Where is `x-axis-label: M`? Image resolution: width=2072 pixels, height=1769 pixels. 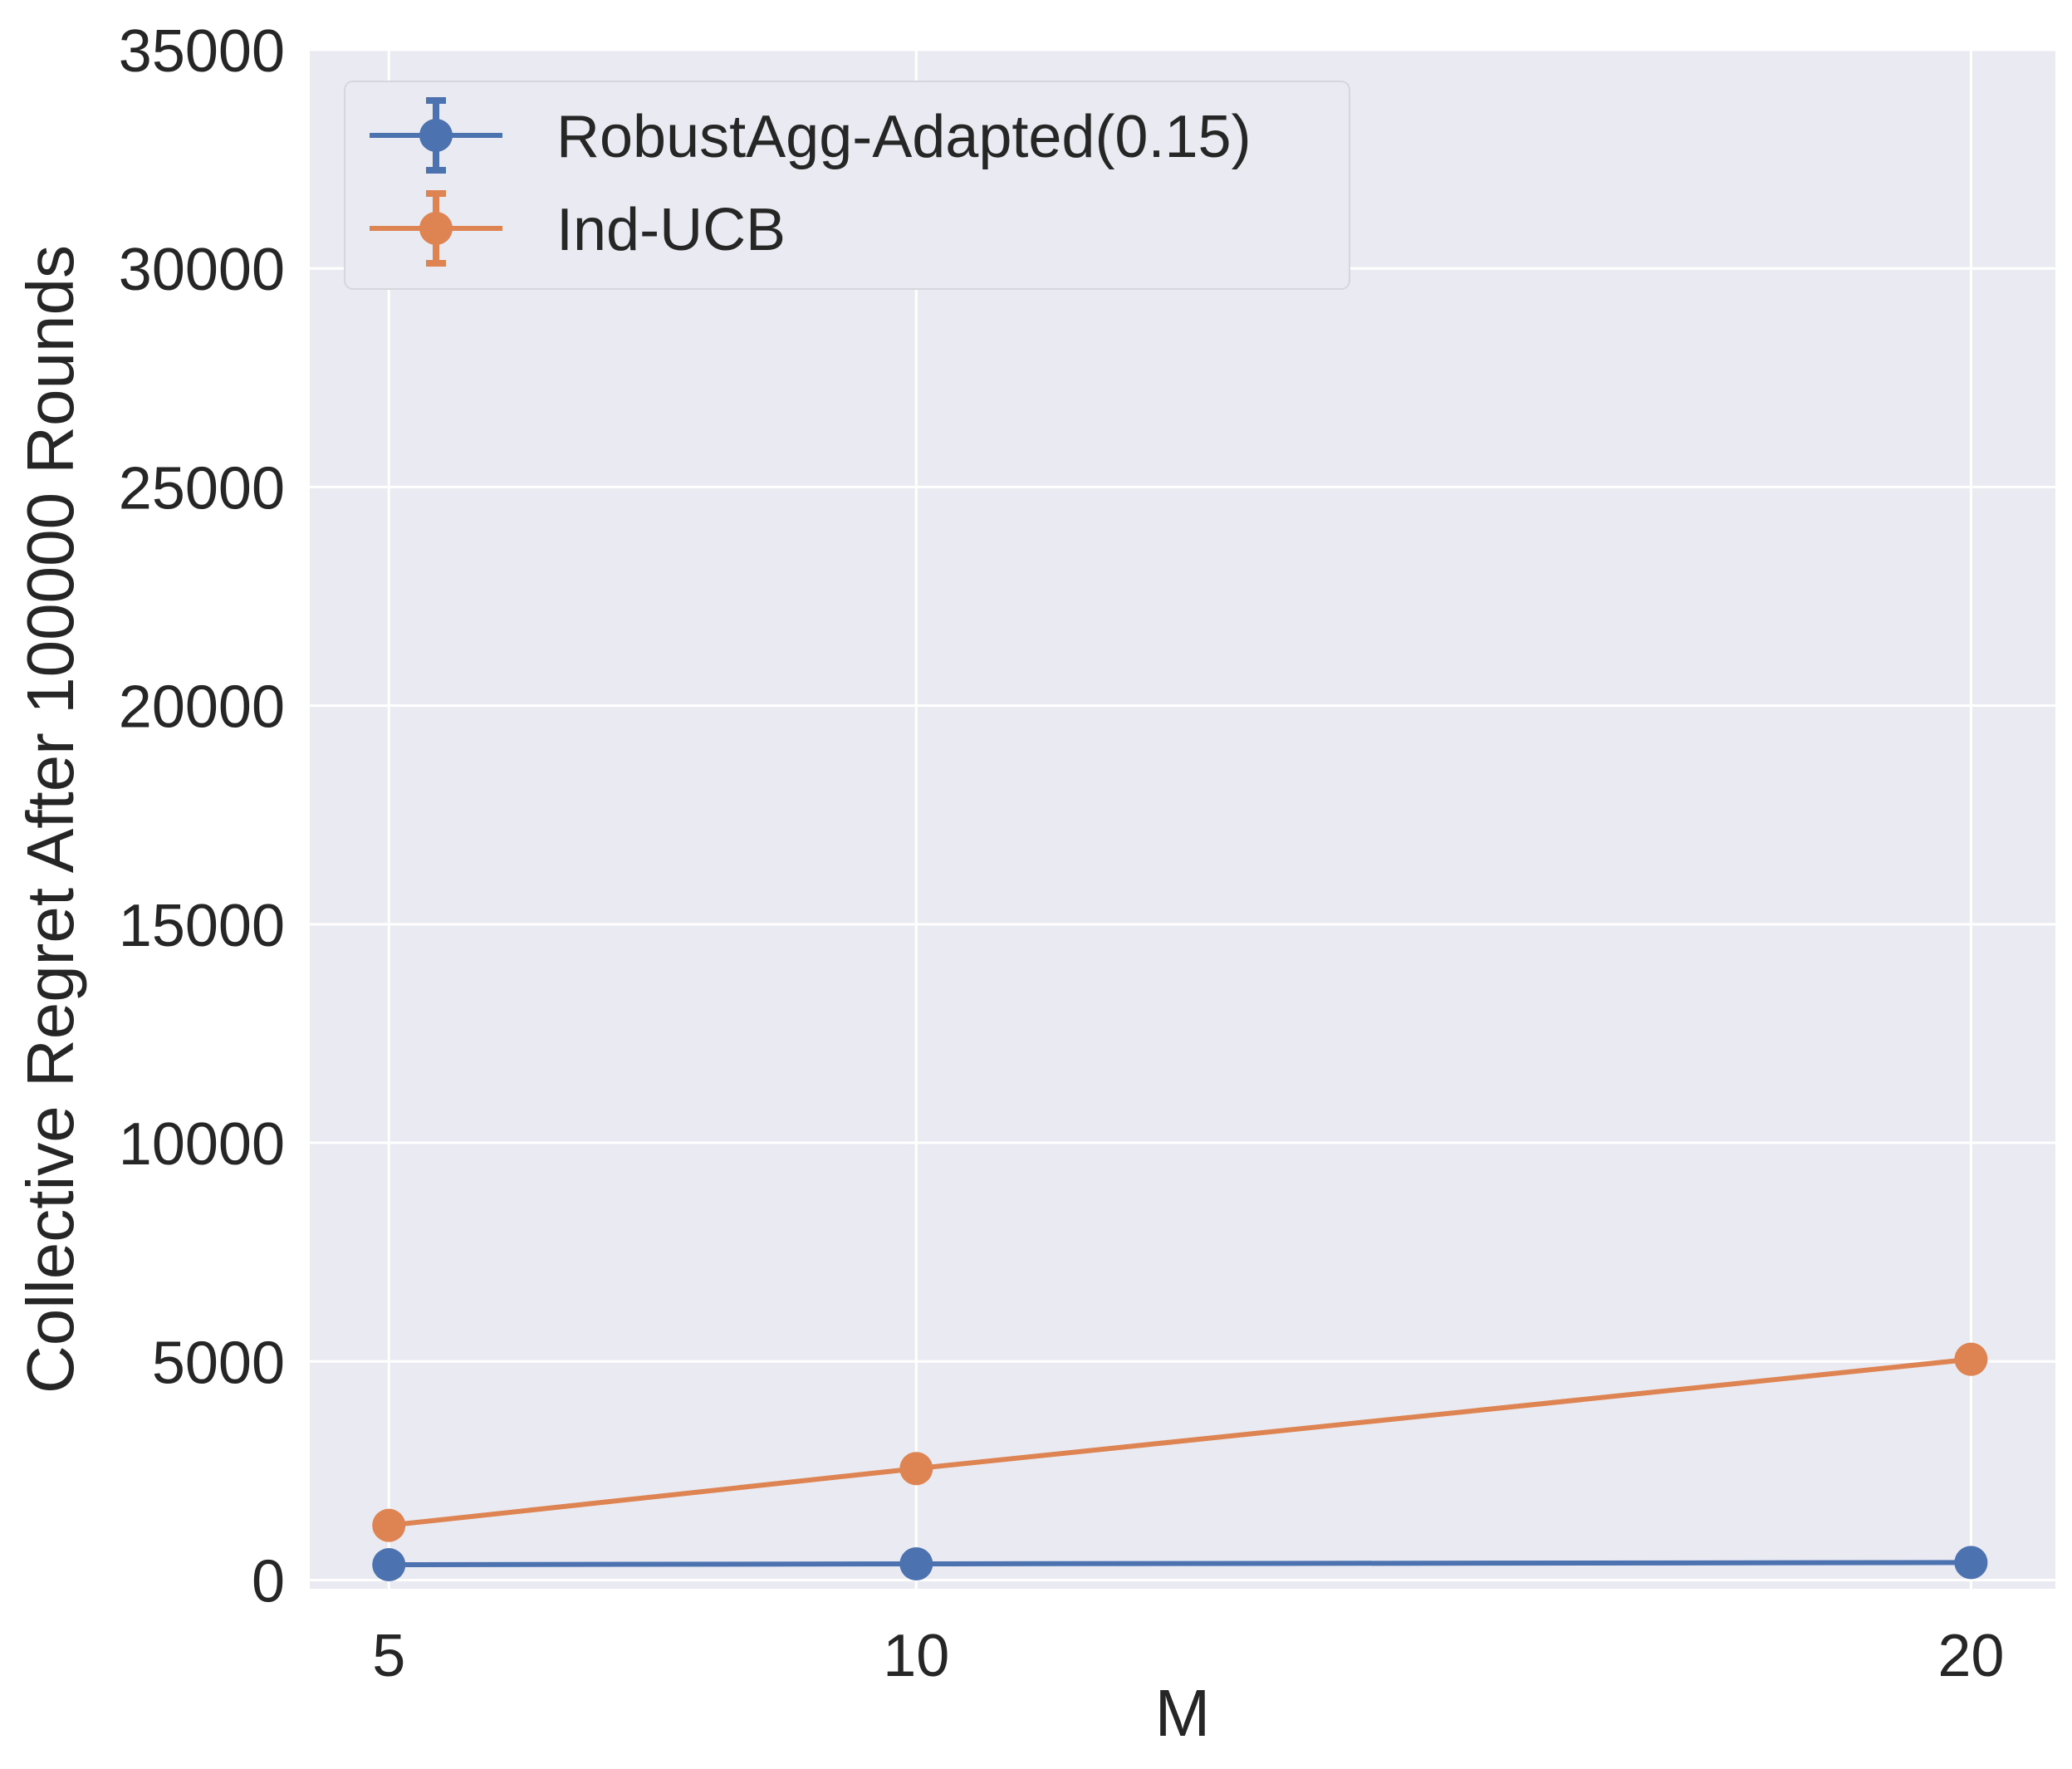
x-axis-label: M is located at coordinates (1183, 1713).